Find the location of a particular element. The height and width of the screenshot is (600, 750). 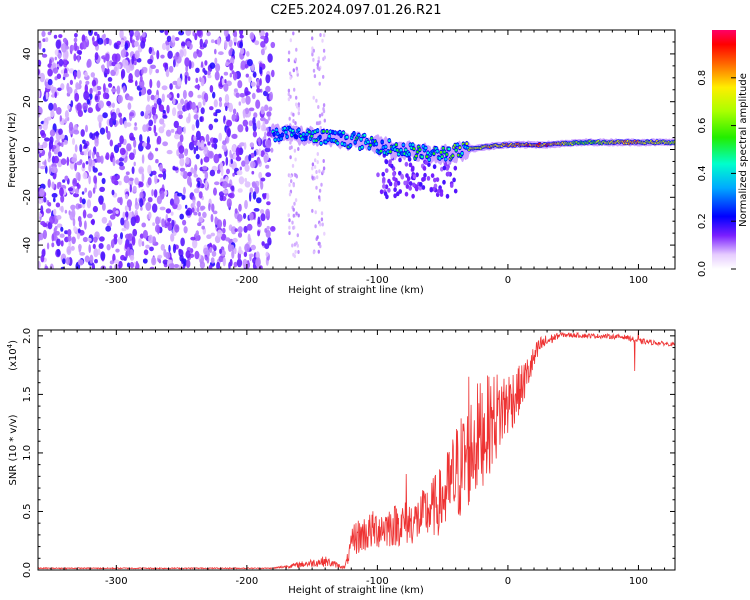

y-tick-label: 20 is located at coordinates (27, 101).